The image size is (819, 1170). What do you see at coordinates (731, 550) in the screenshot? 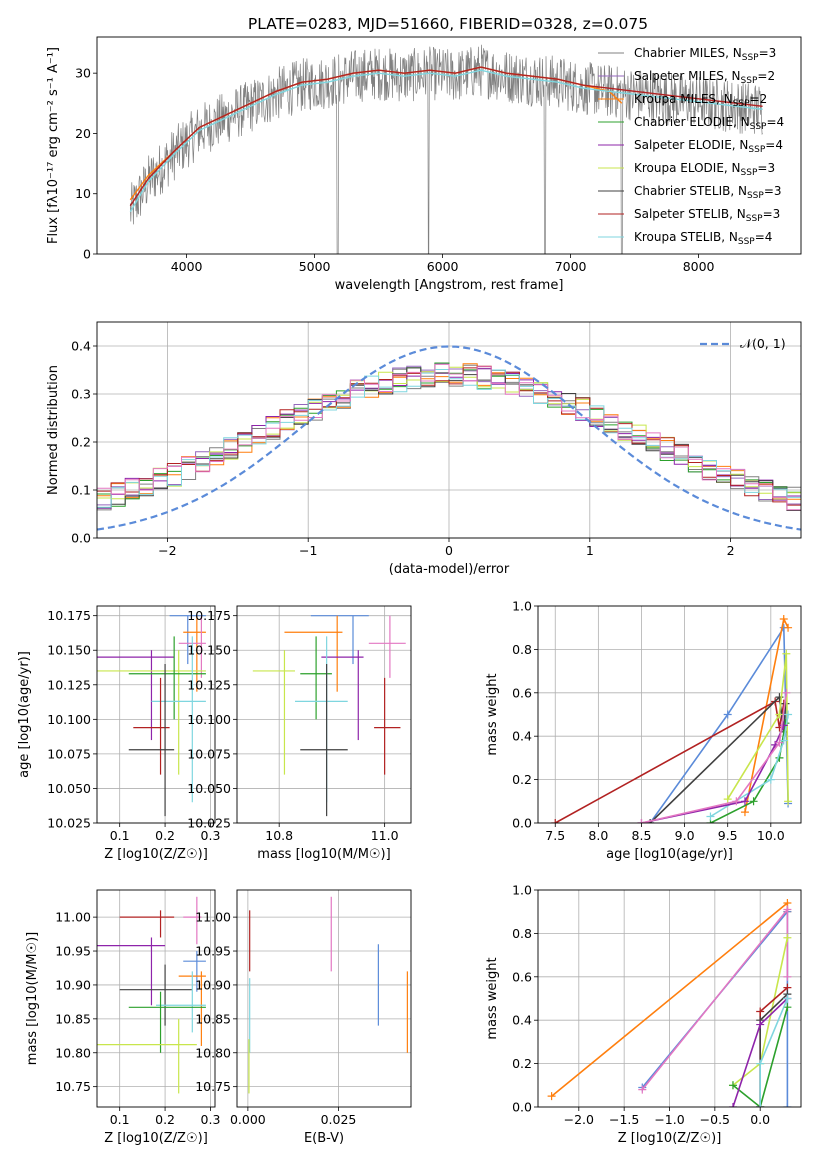
I see `x-tick-label: 2` at bounding box center [731, 550].